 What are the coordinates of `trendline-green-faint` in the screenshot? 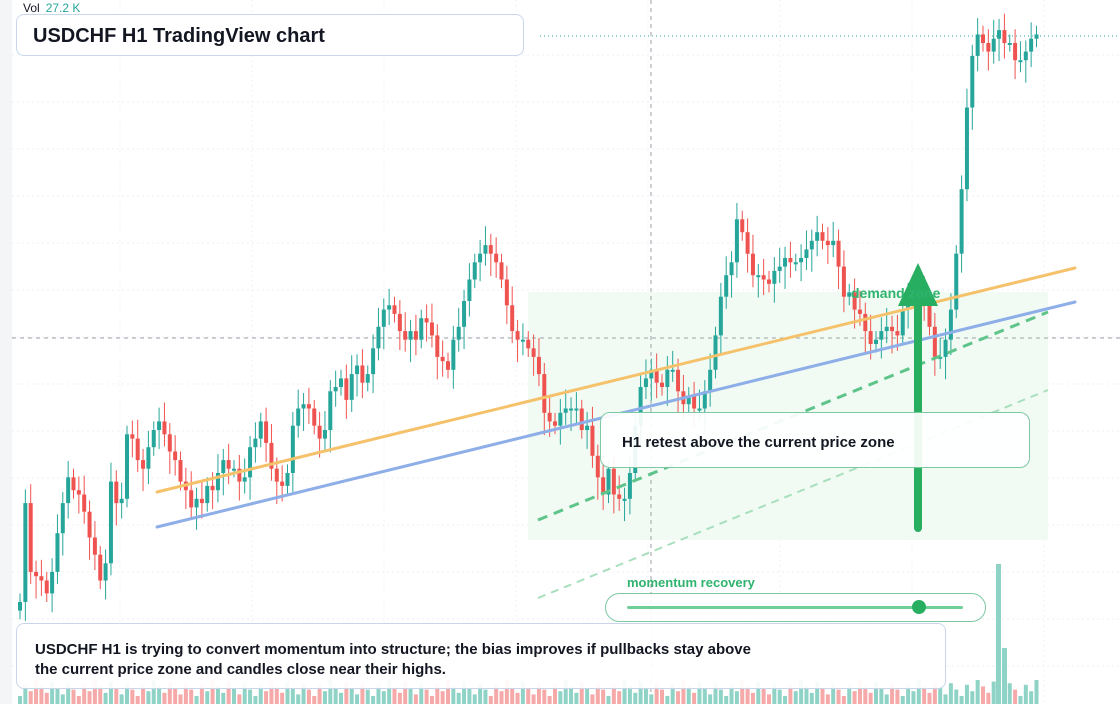 It's located at (793, 494).